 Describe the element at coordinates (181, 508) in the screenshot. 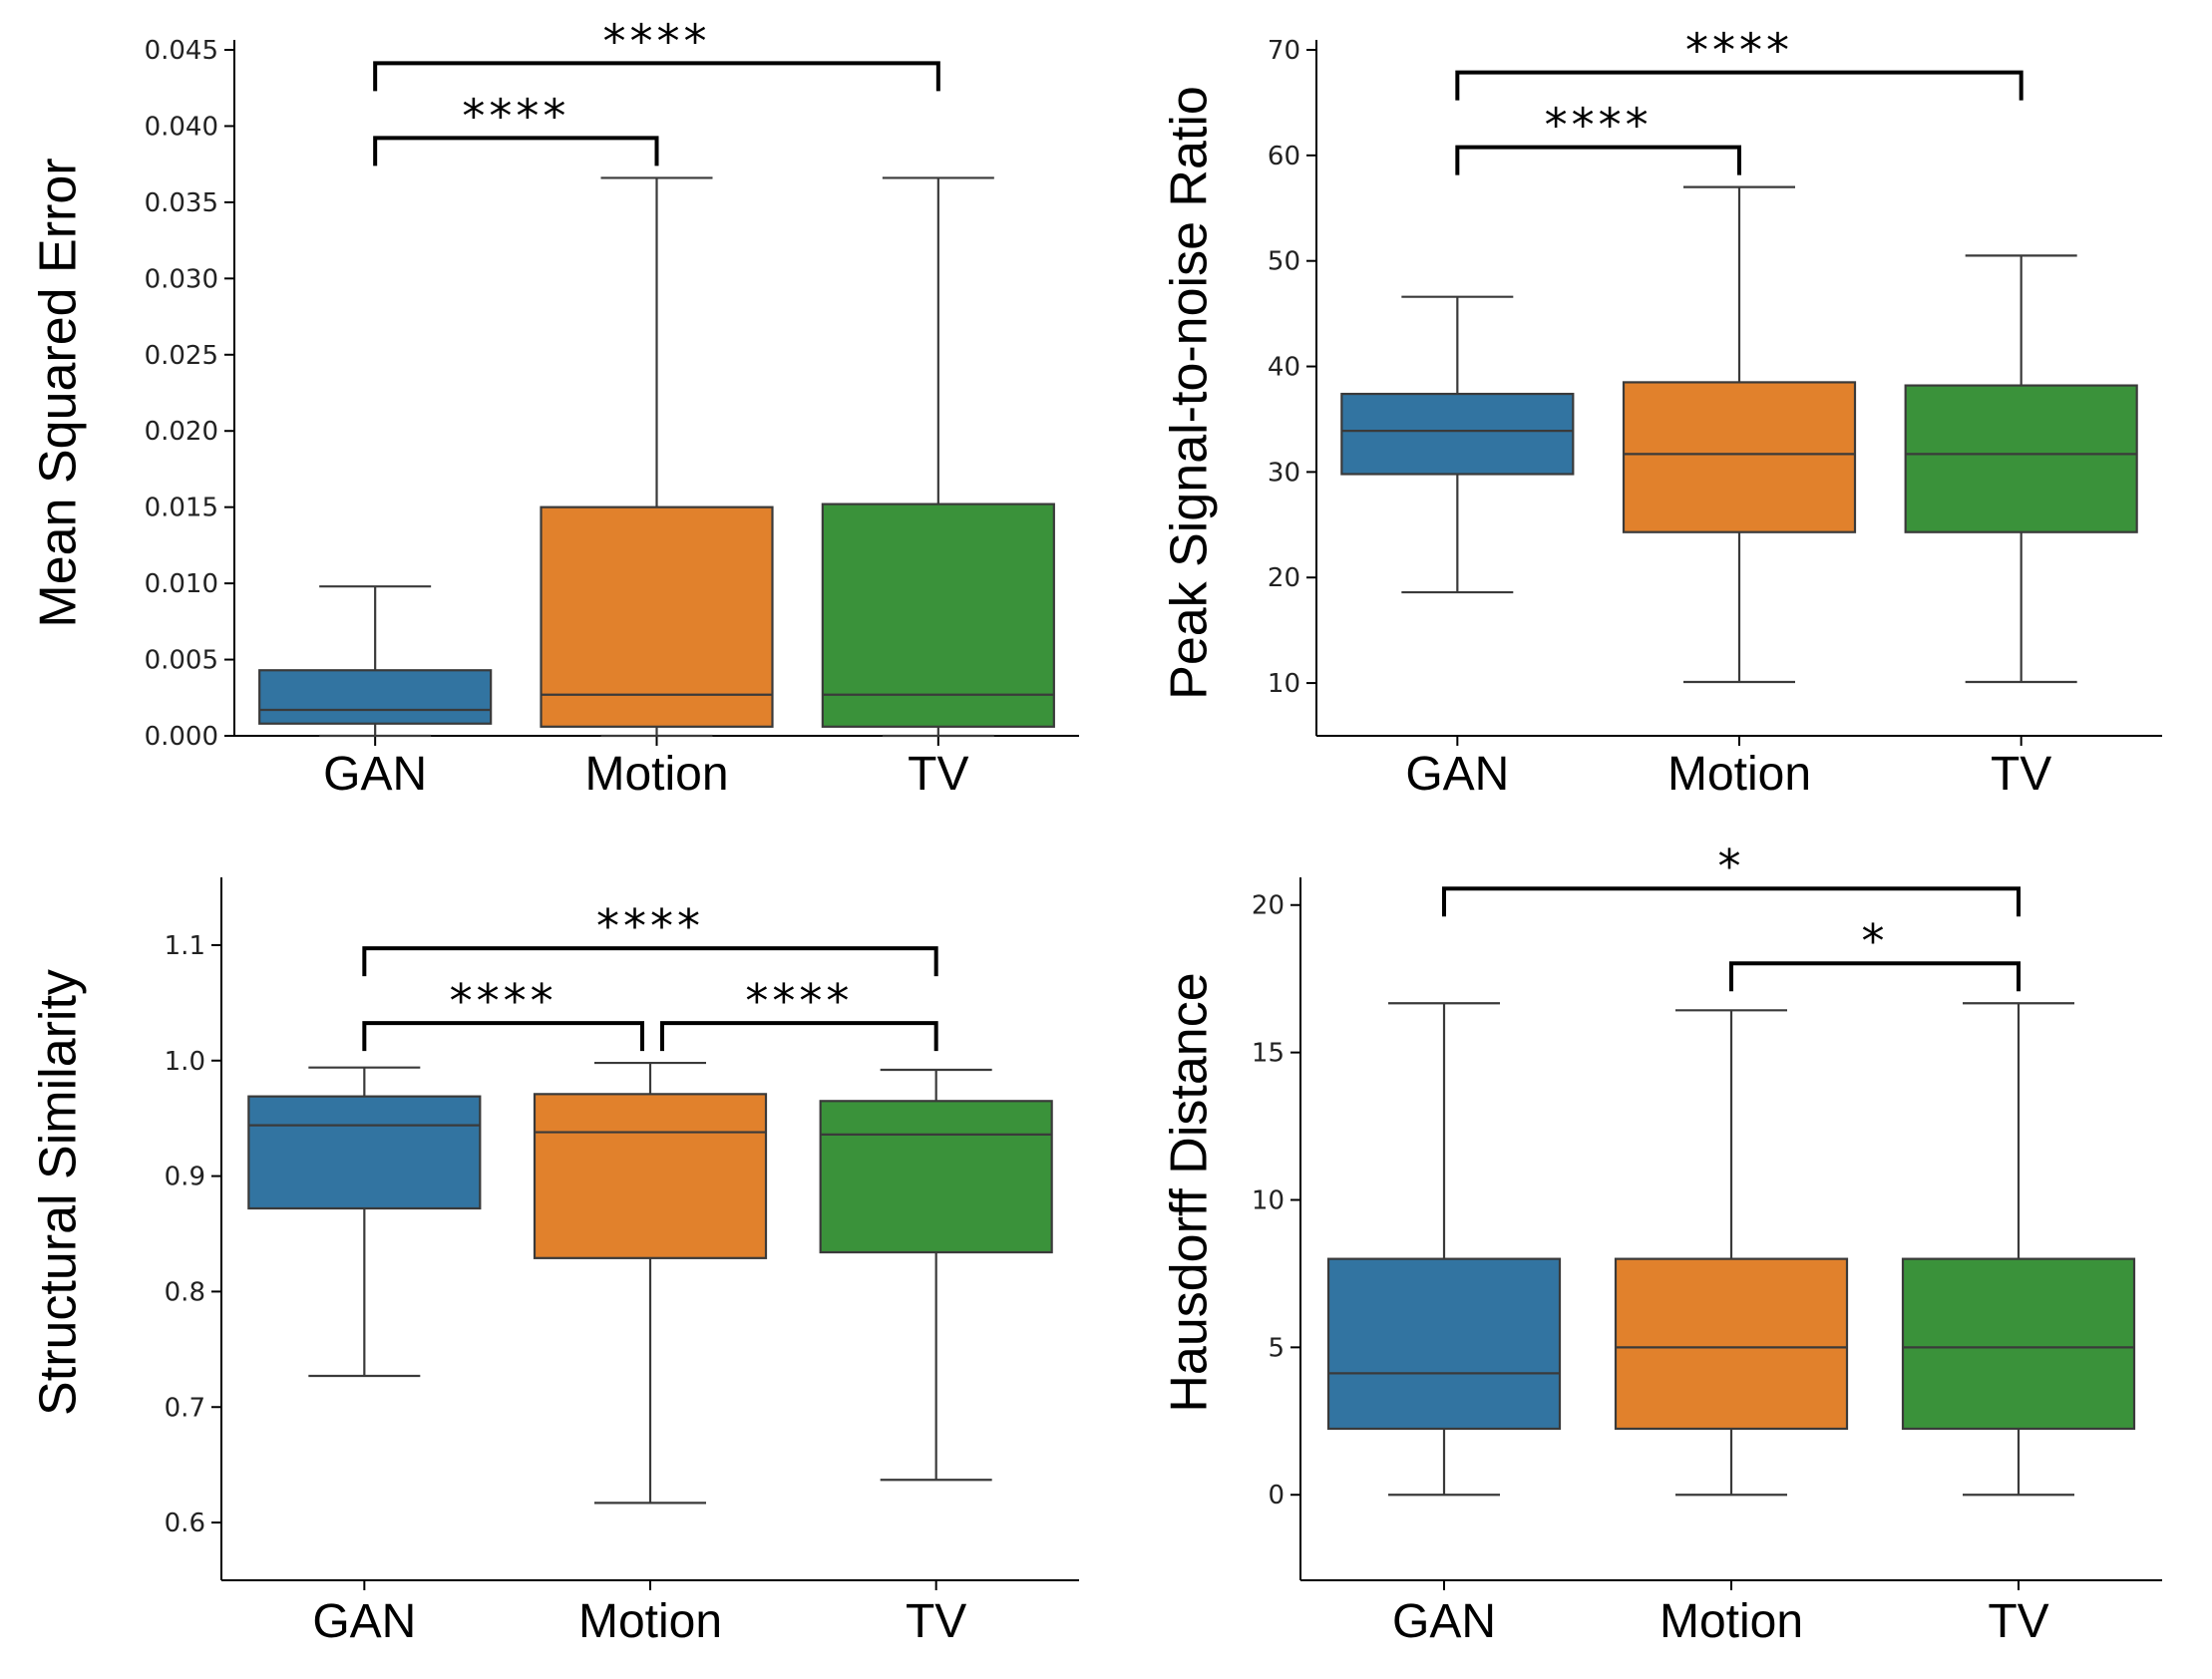

I see `y-tick-label: 0.015` at that location.